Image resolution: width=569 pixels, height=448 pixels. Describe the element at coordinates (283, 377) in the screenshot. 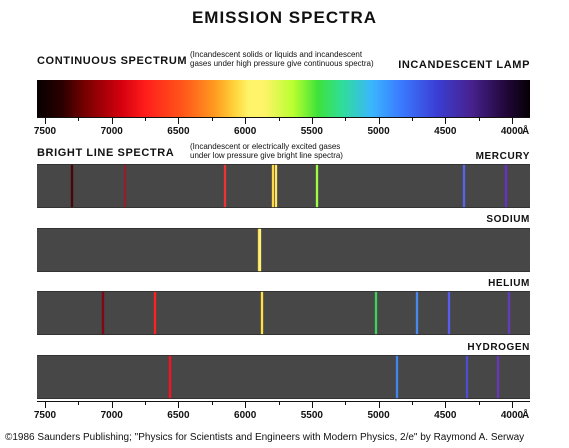

I see `spectrum-strip-hydrogen` at that location.